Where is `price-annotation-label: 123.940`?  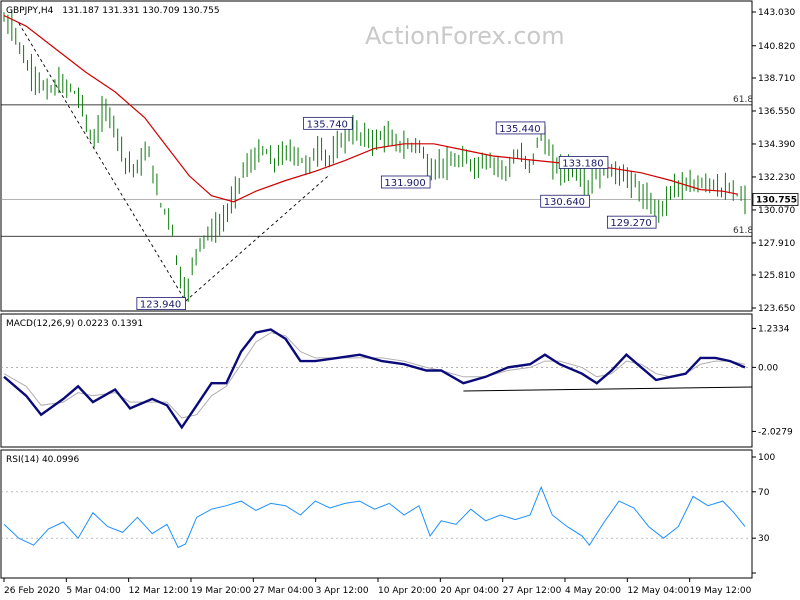
price-annotation-label: 123.940 is located at coordinates (160, 305).